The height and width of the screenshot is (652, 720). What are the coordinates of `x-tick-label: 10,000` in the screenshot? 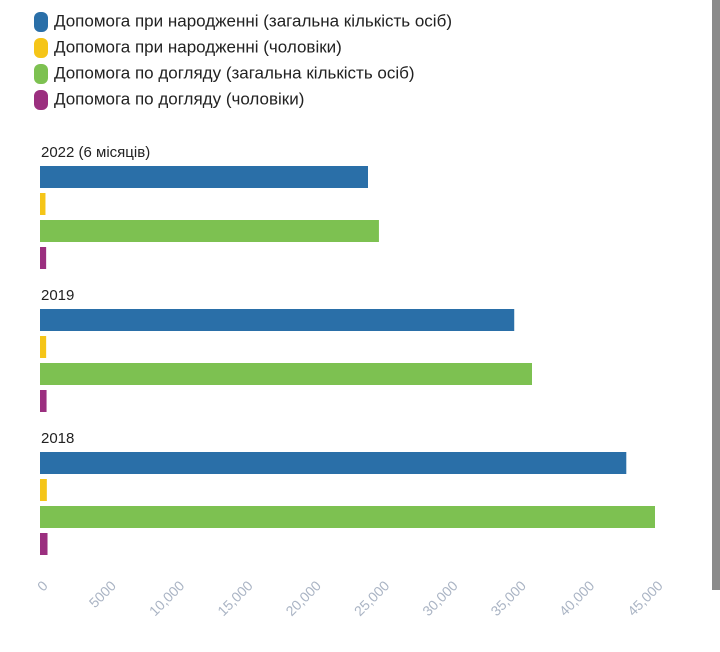 It's located at (167, 598).